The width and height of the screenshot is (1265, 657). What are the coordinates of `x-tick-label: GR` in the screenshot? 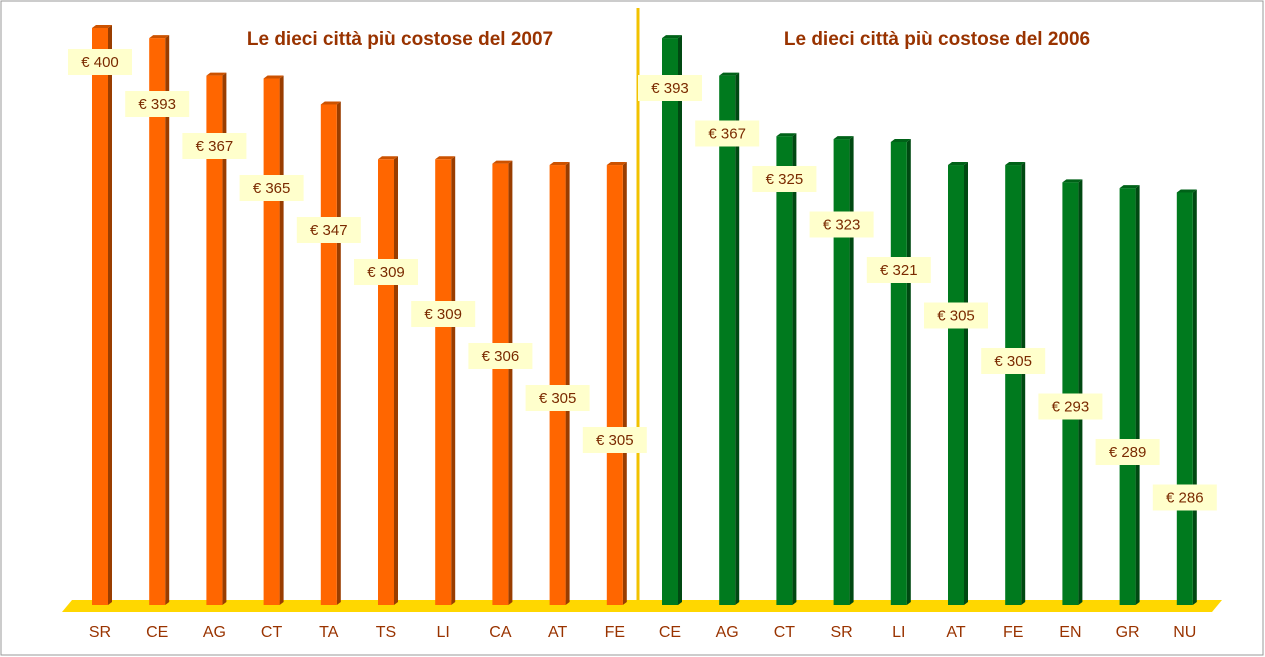 It's located at (1128, 632).